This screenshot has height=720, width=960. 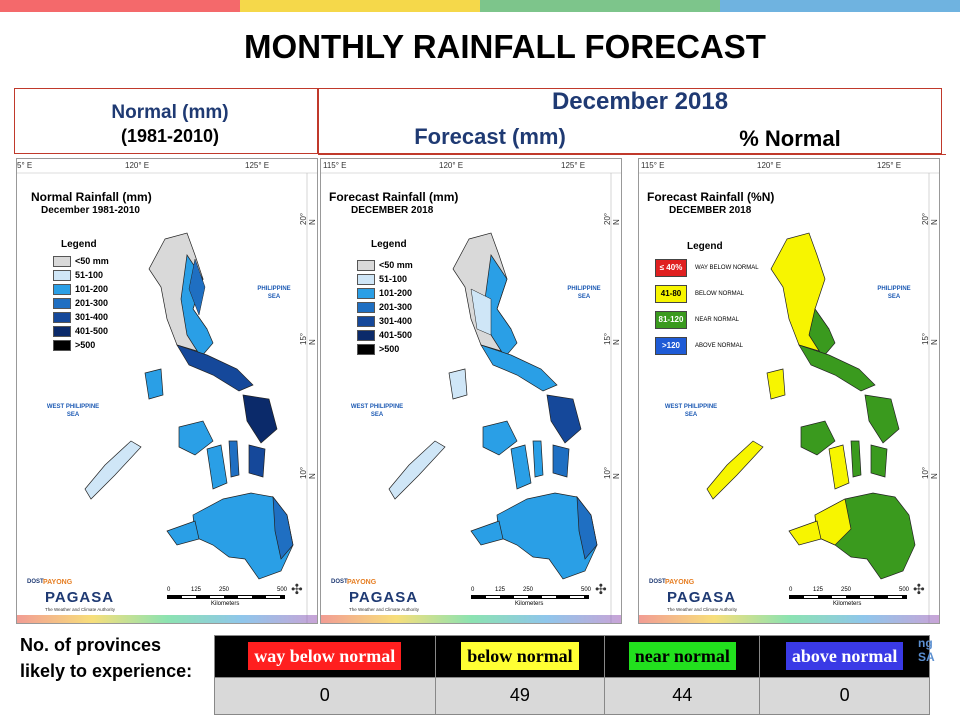 I want to click on forecast-legend-row: 201-300, so click(x=384, y=307).